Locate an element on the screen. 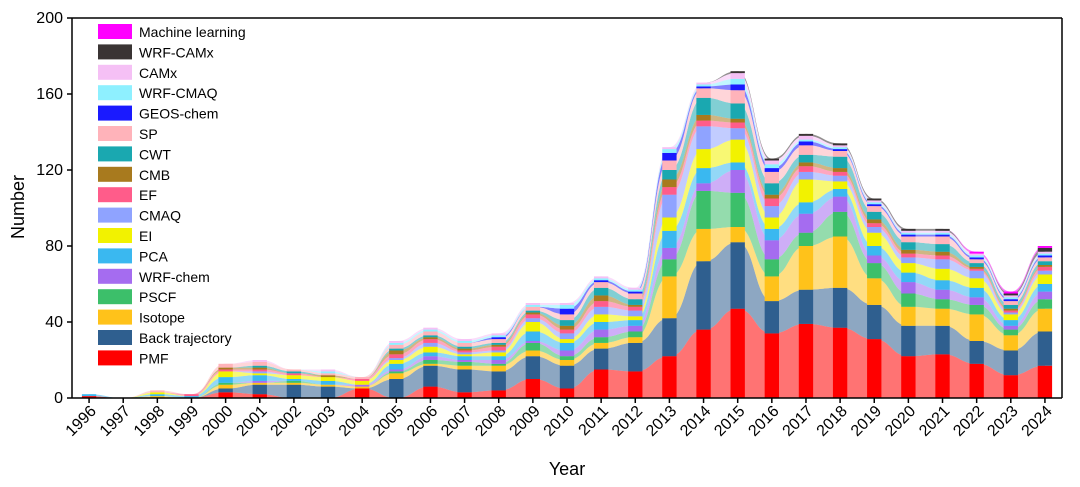 The width and height of the screenshot is (1080, 487). bar-camx-2015 is located at coordinates (737, 76).